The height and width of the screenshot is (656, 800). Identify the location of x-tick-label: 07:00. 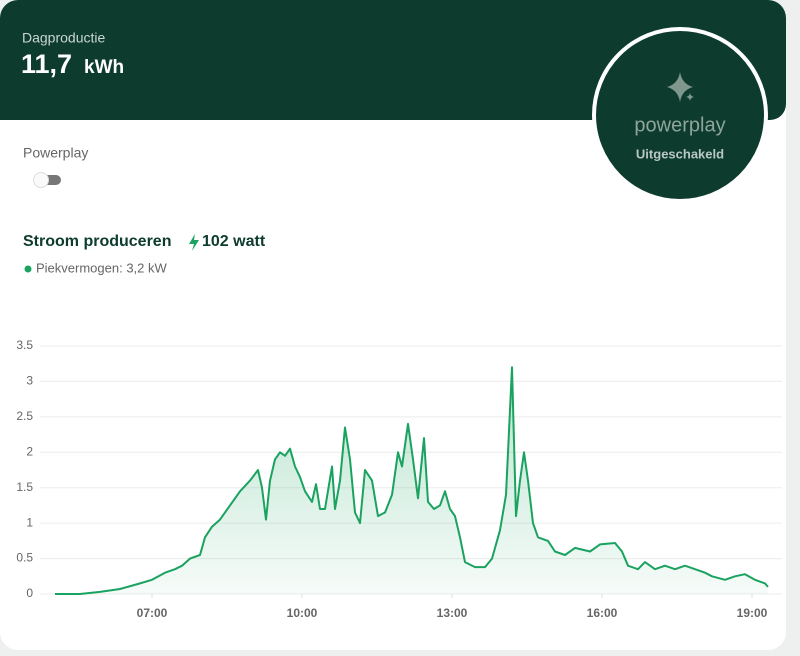
(152, 613).